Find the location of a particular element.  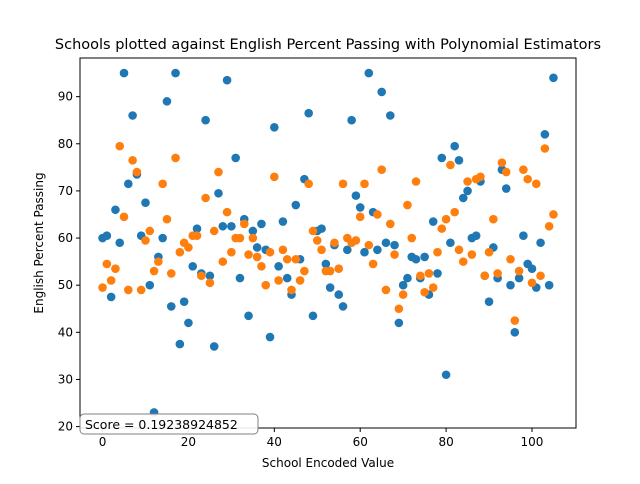

y-tick-label: 60 is located at coordinates (65, 238).